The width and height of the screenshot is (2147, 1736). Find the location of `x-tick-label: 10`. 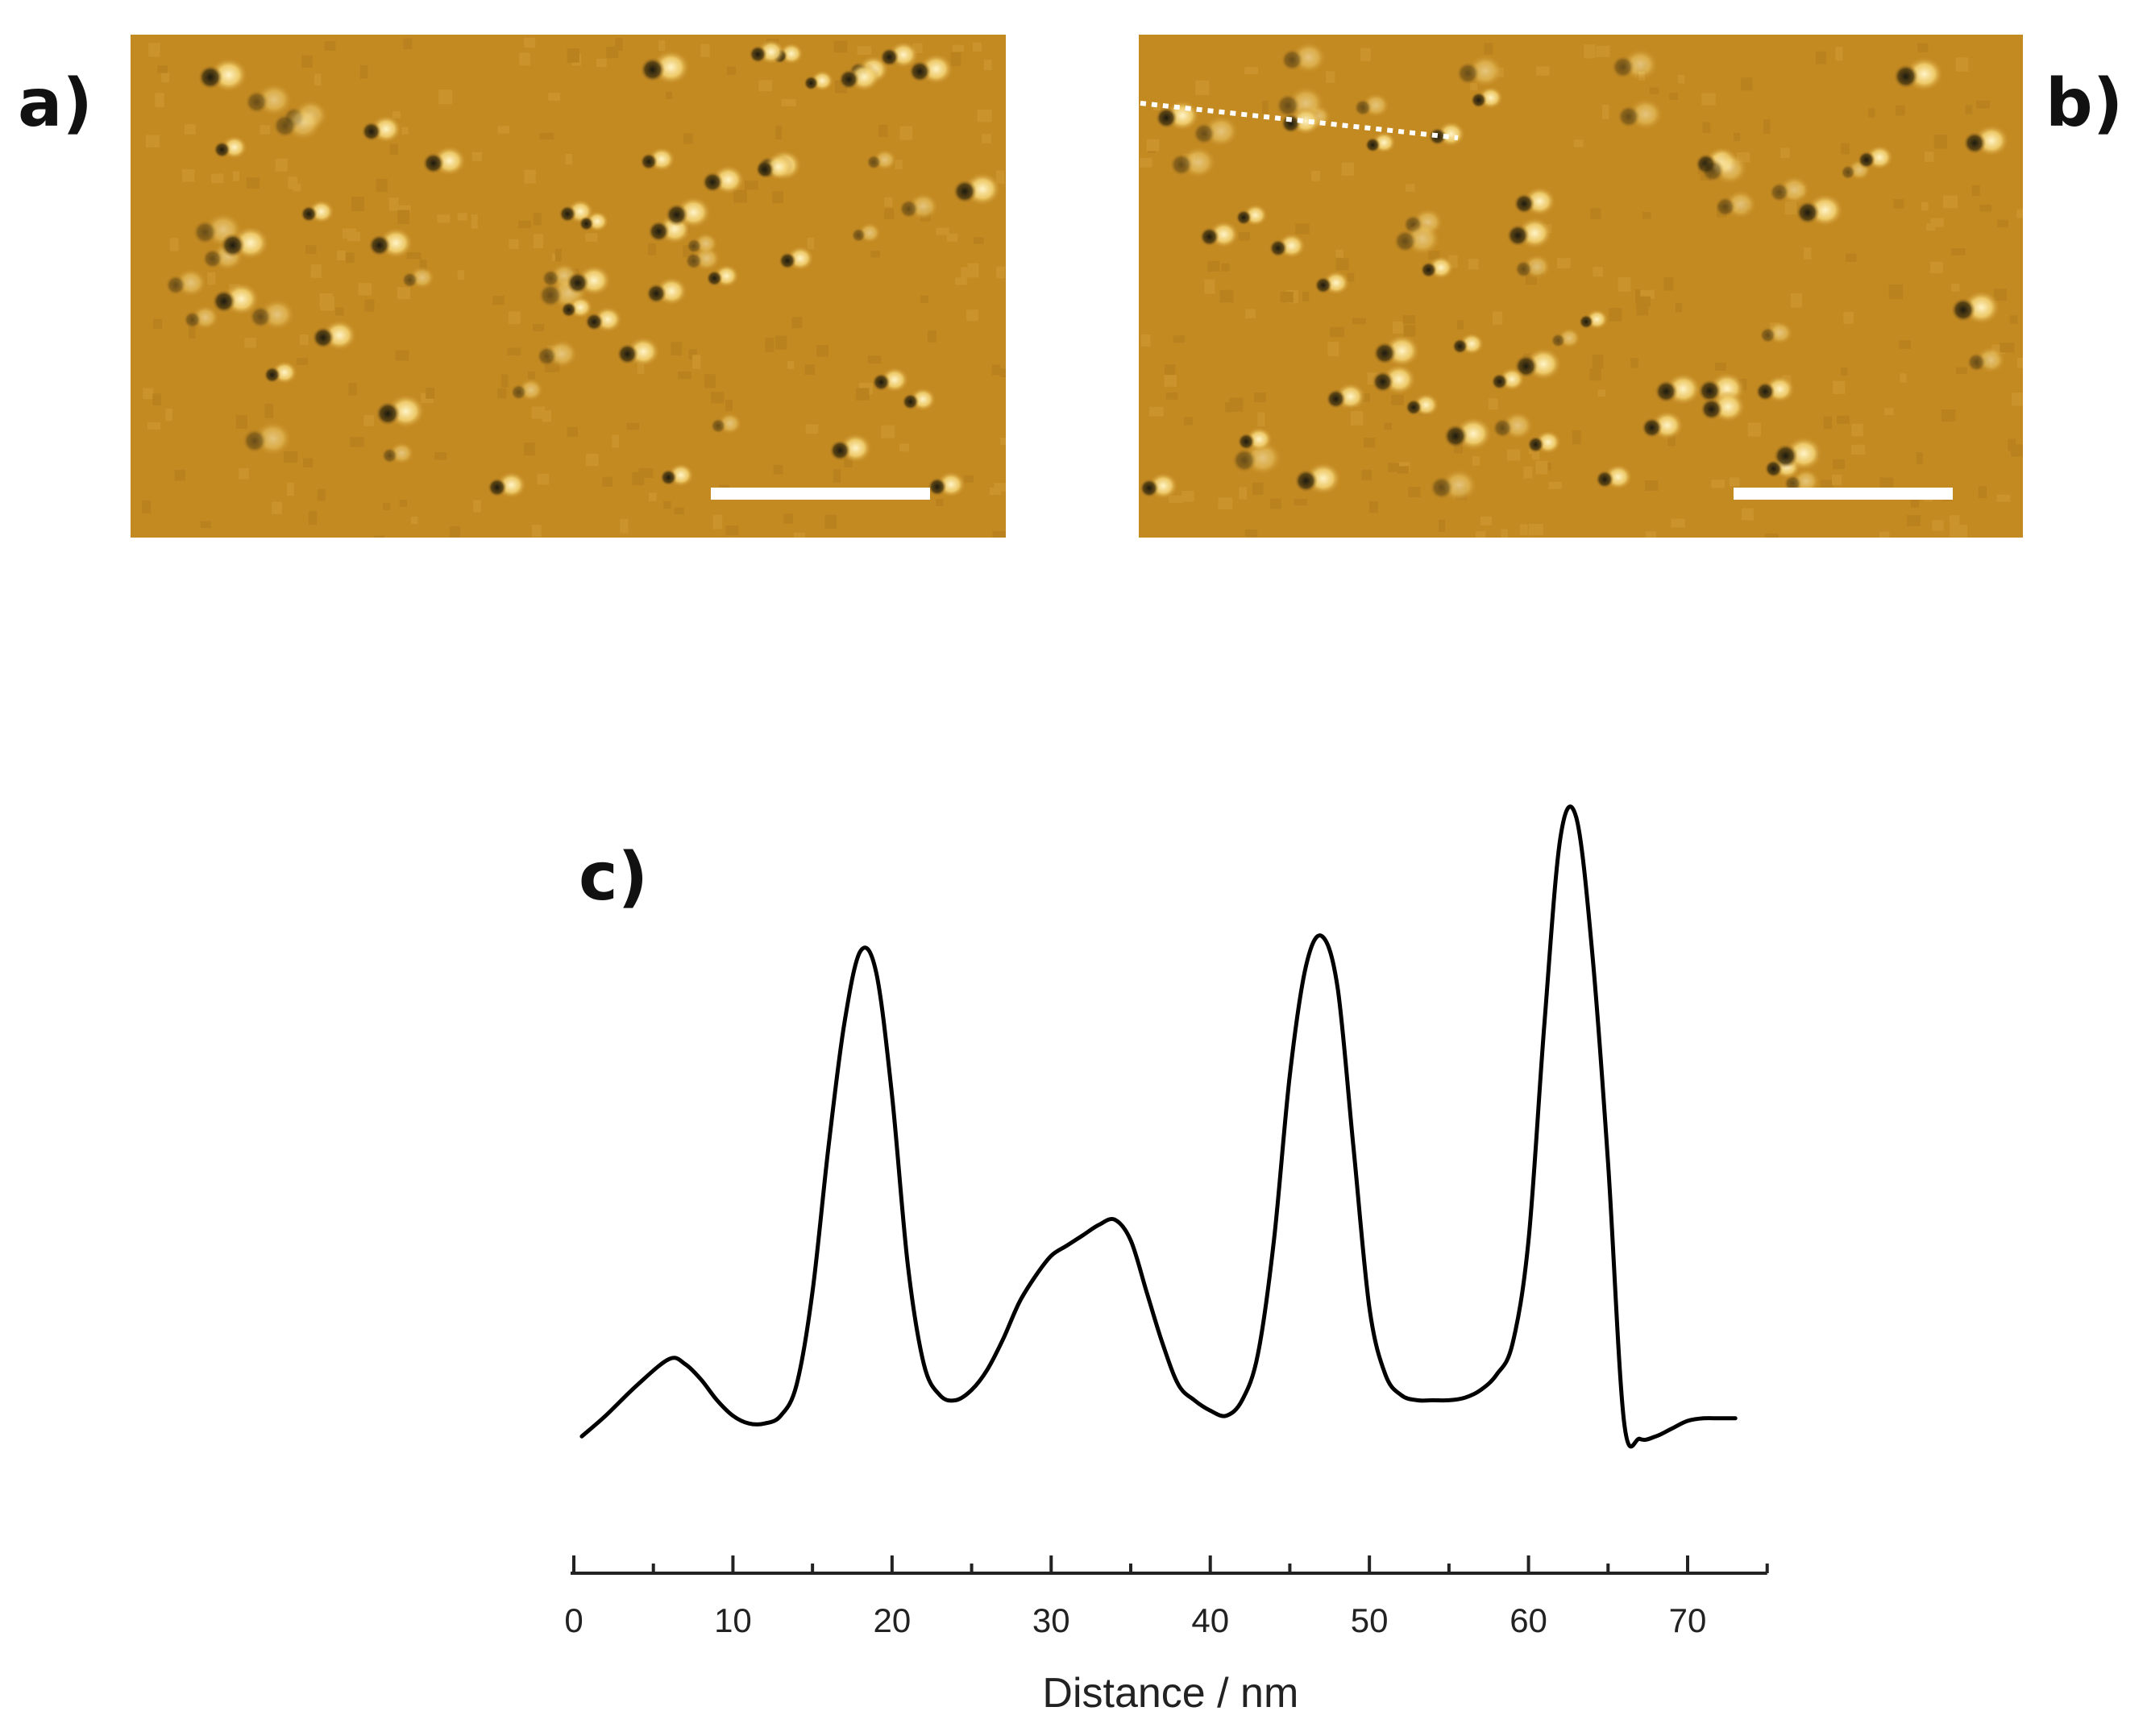

x-tick-label: 10 is located at coordinates (733, 1620).